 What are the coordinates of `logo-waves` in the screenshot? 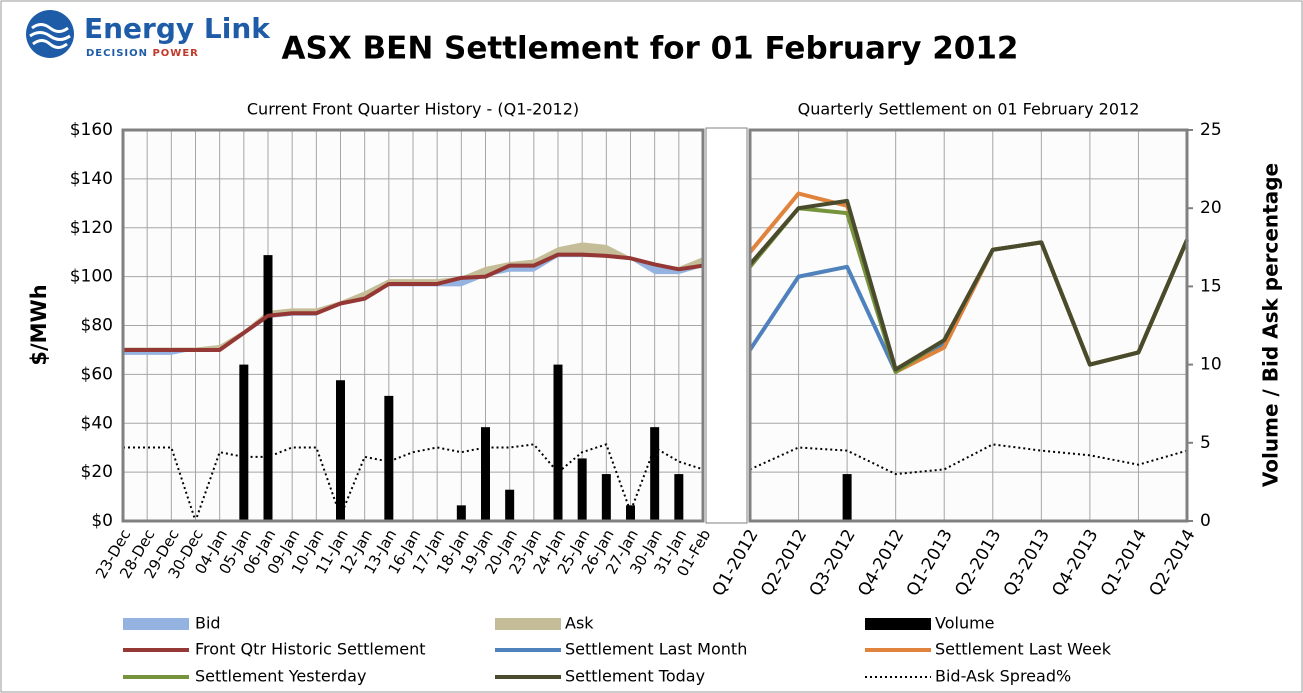 It's located at (50, 36).